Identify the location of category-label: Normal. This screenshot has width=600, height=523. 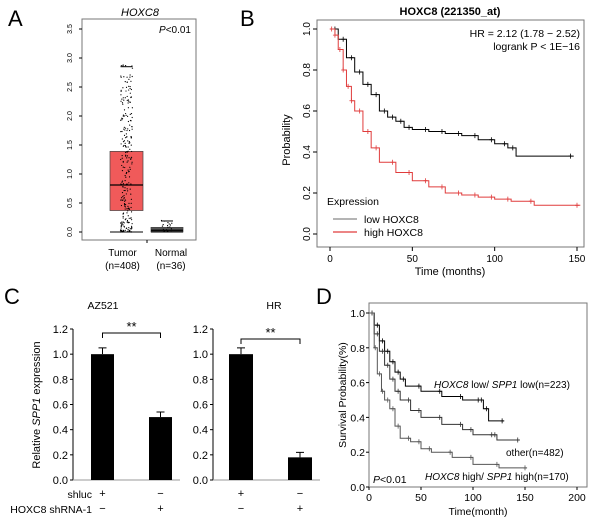
(171, 253).